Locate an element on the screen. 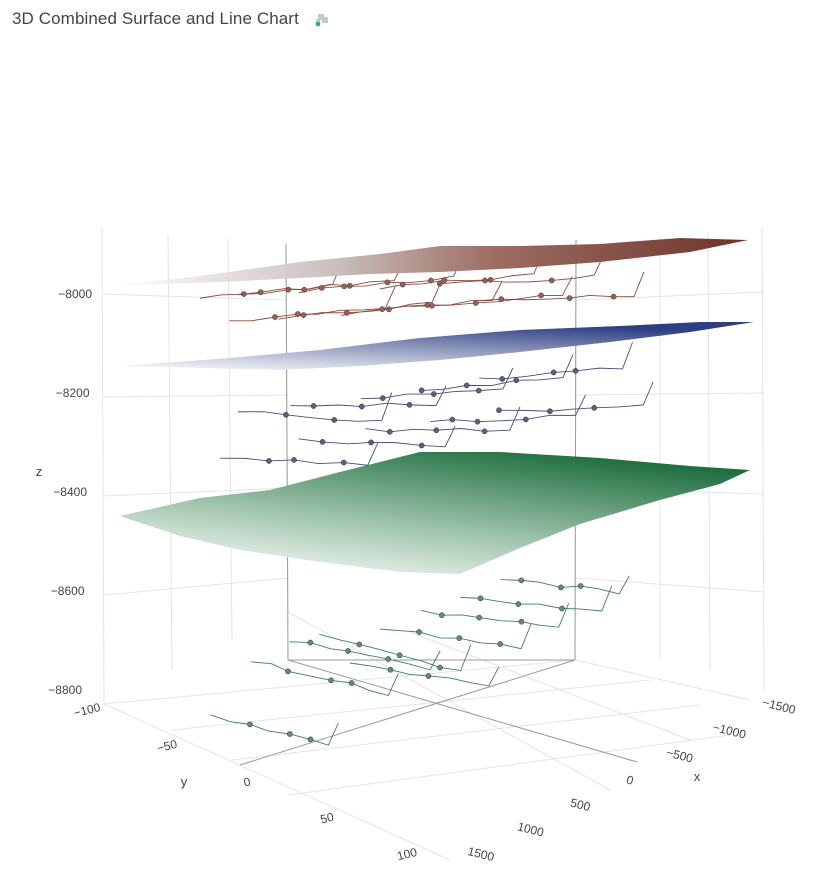 The height and width of the screenshot is (877, 828). puzzle-icon is located at coordinates (322, 19).